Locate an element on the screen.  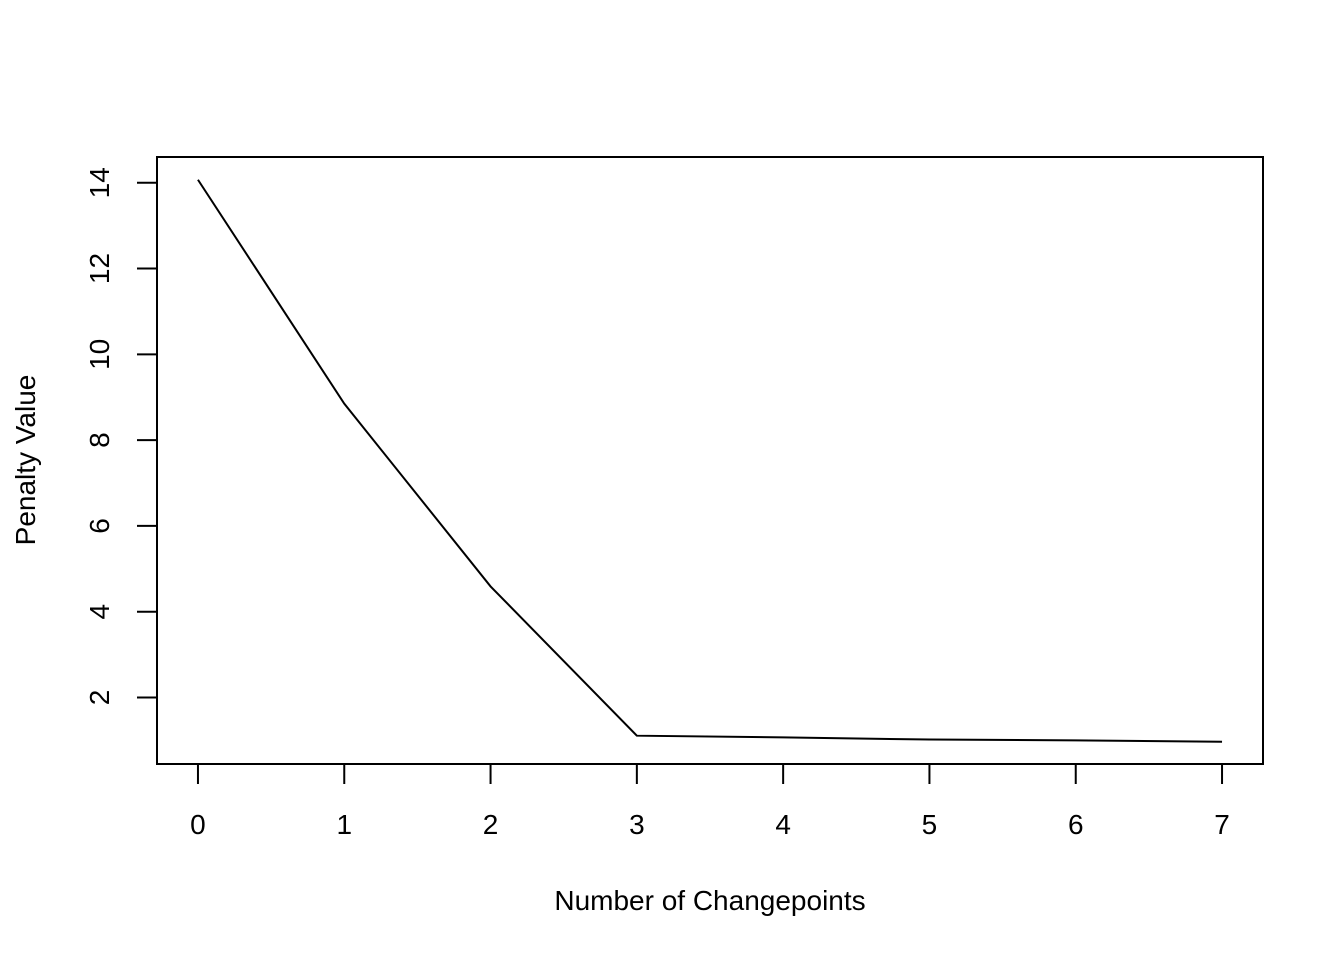
y-tick-label: 8 is located at coordinates (99, 440).